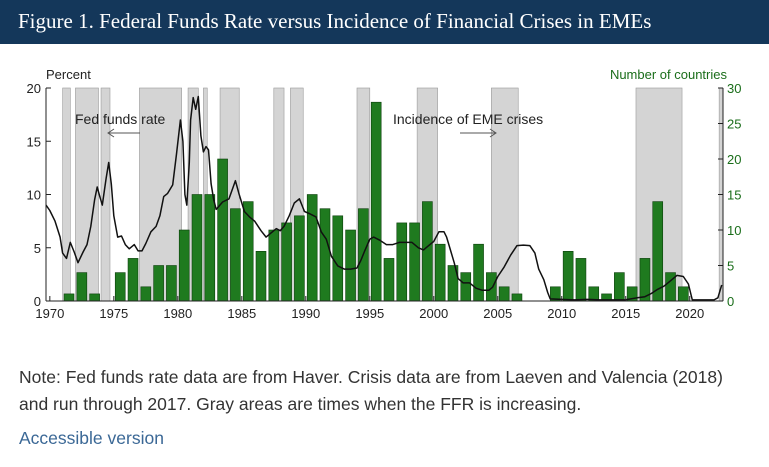  Describe the element at coordinates (683, 294) in the screenshot. I see `crisis-bar-2019` at that location.